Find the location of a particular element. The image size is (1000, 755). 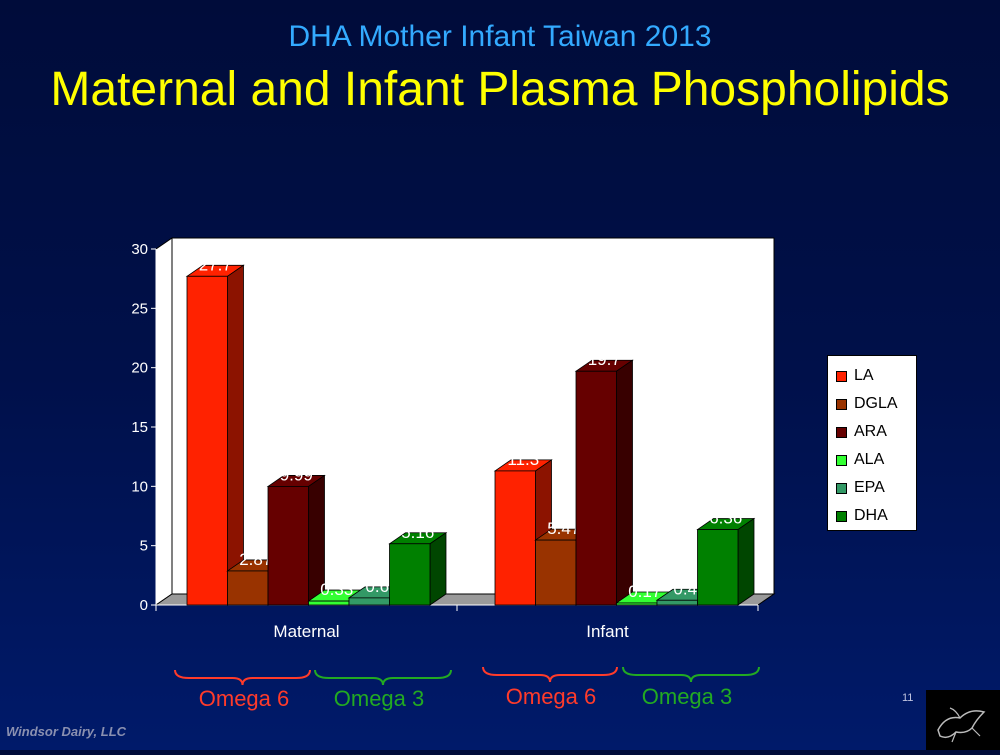

legend-item-la: LA is located at coordinates (876, 376).